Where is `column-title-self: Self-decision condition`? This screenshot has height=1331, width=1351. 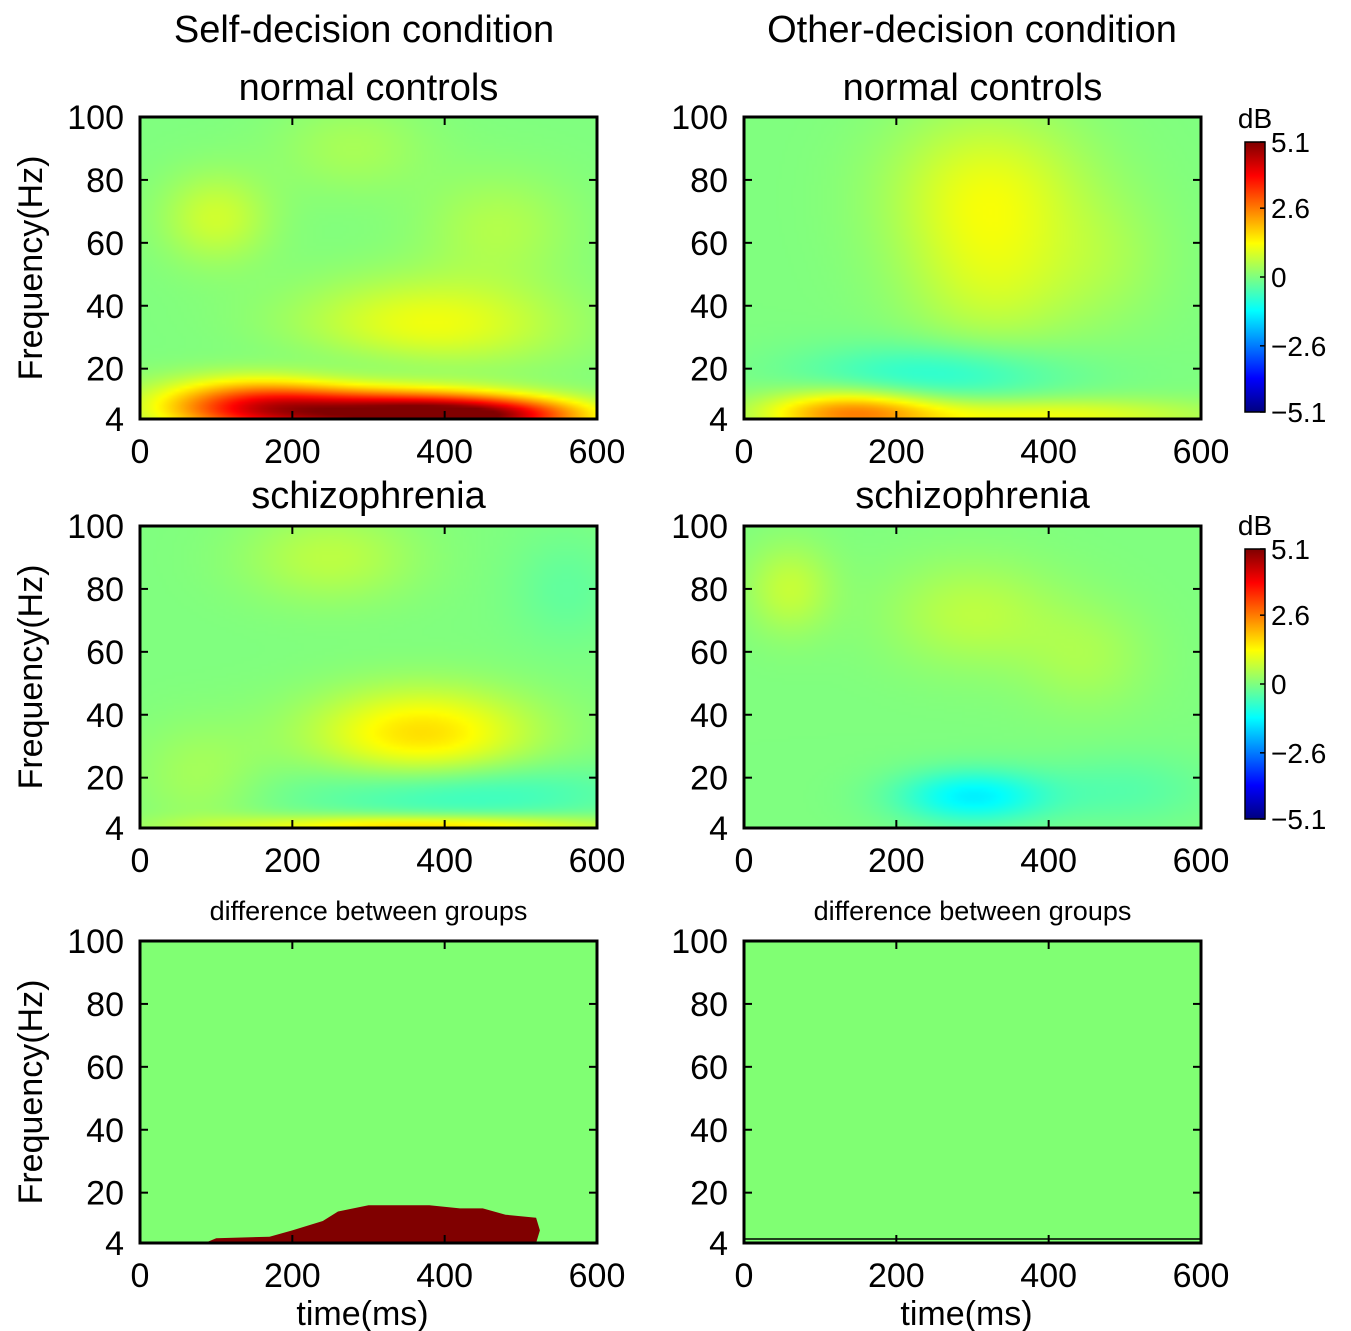
column-title-self: Self-decision condition is located at coordinates (364, 30).